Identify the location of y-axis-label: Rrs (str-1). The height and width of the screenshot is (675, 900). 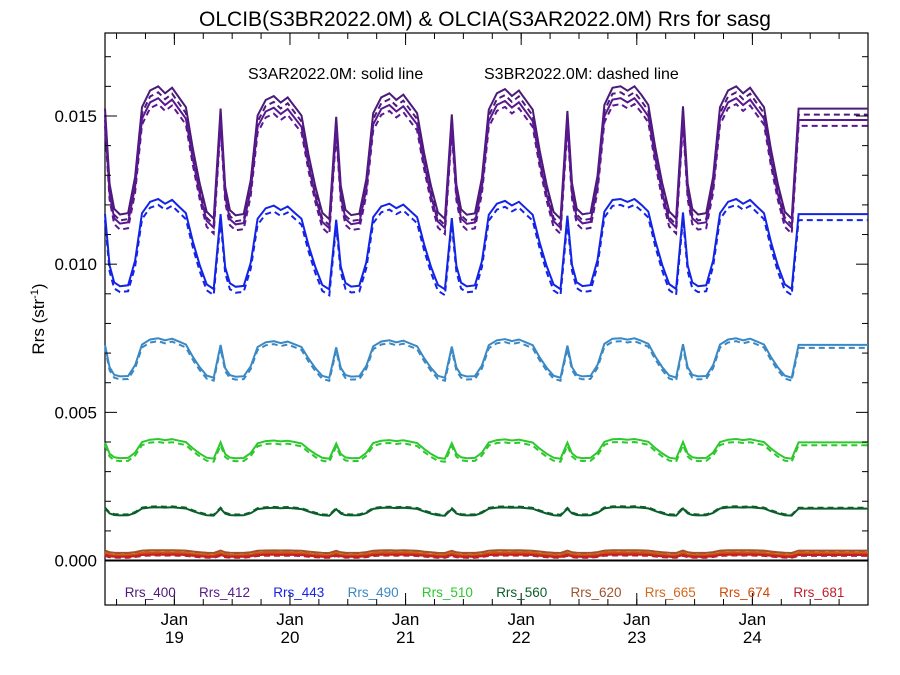
(38, 318).